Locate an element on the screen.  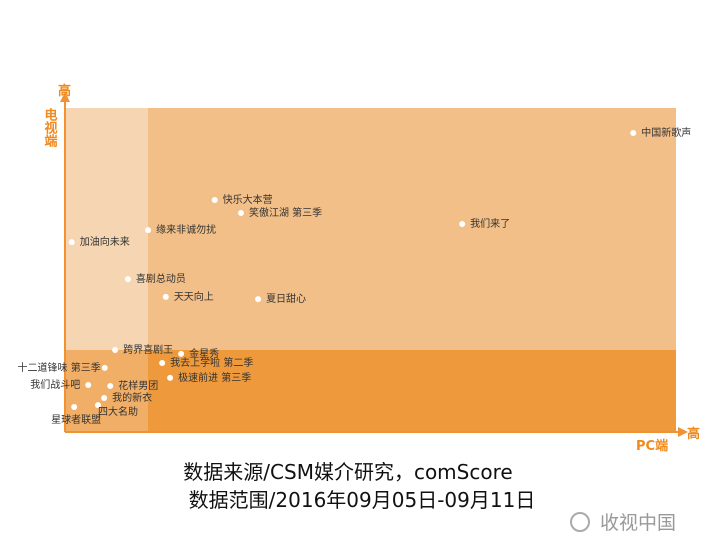
point-label: 十二道锋味 第三季 is located at coordinates (59, 367).